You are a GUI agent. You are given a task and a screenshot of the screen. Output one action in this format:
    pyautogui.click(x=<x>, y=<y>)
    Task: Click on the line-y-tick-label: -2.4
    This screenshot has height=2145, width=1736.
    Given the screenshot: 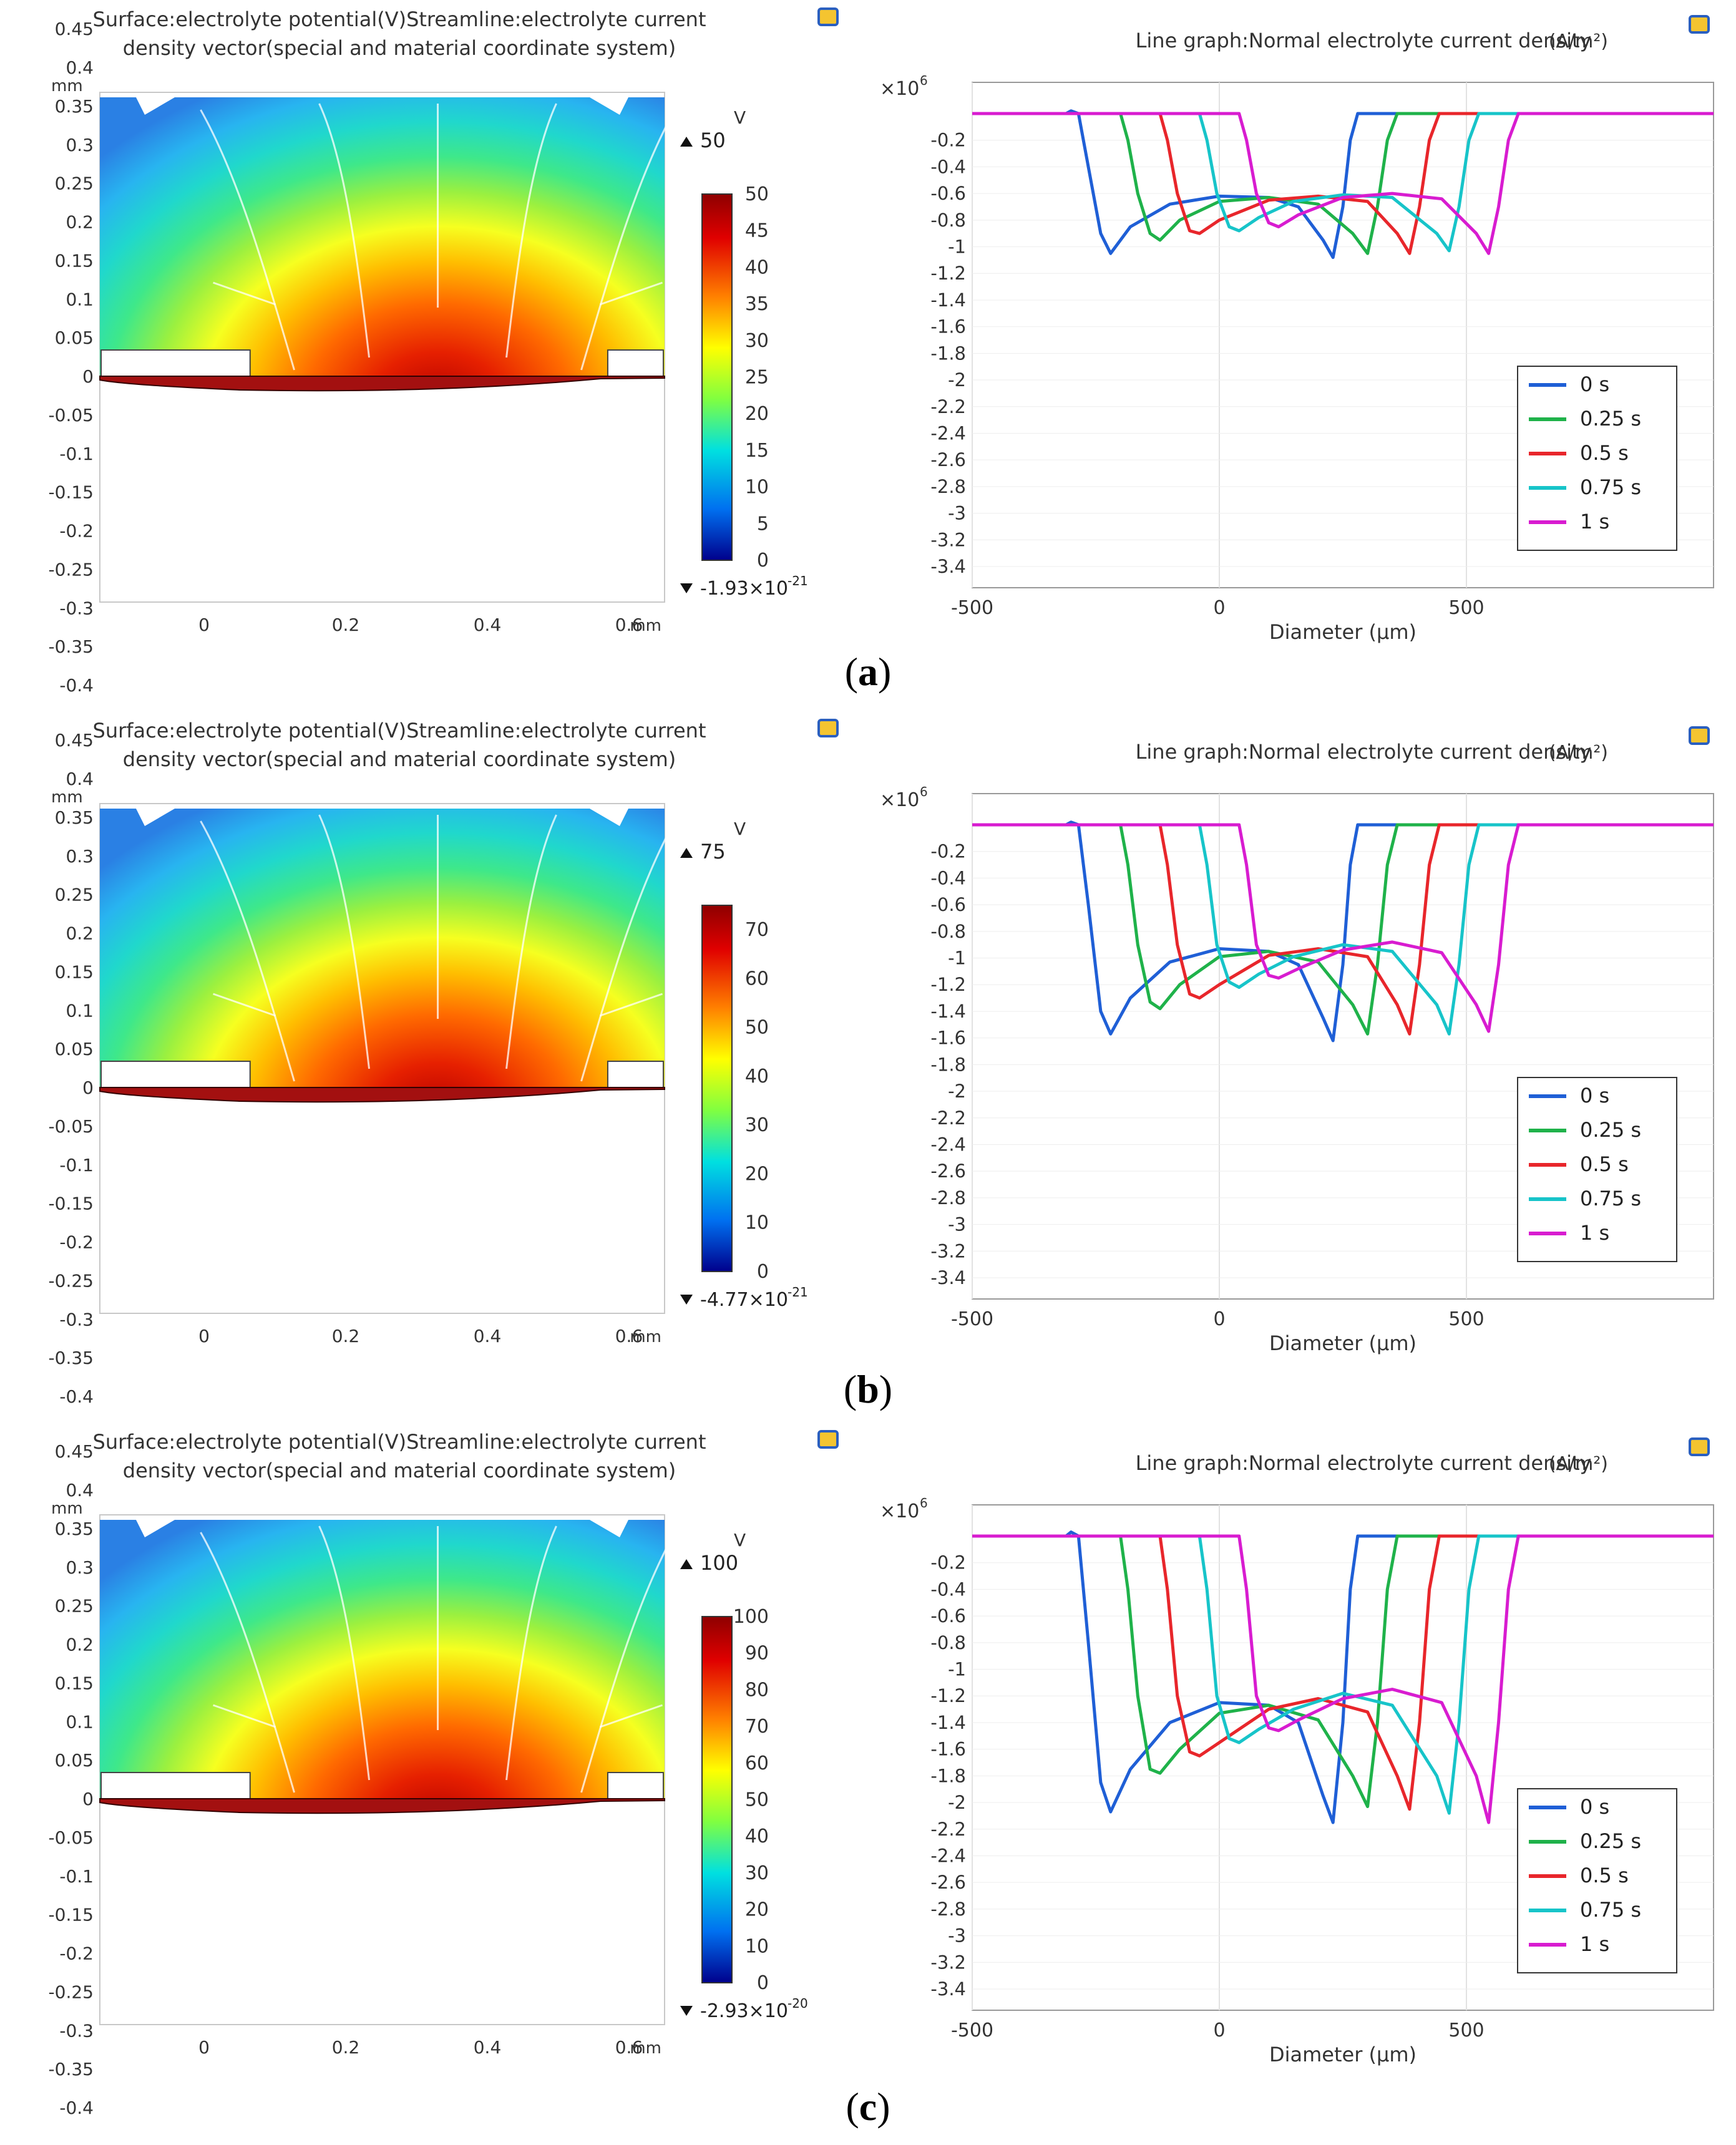 What is the action you would take?
    pyautogui.click(x=948, y=433)
    